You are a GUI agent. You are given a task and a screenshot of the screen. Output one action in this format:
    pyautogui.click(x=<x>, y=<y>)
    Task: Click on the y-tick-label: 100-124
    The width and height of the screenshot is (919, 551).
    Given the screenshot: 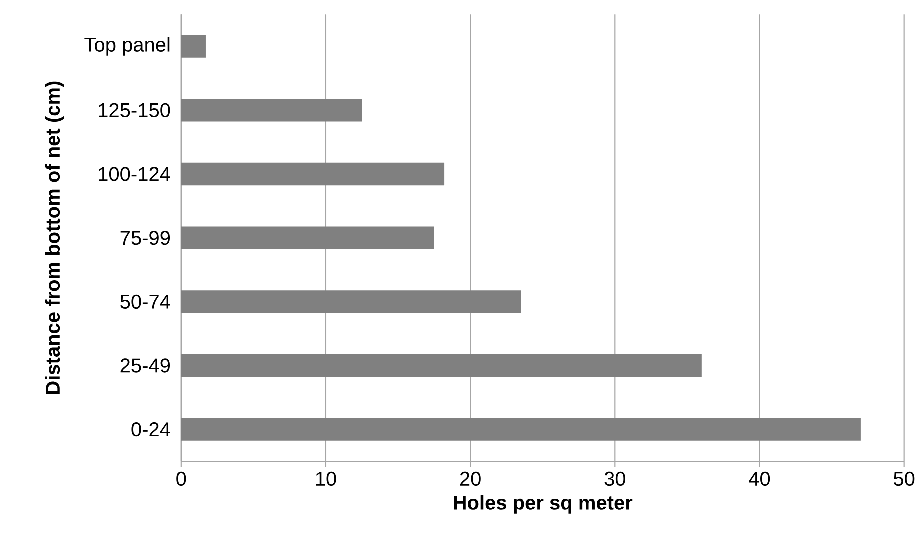 What is the action you would take?
    pyautogui.click(x=134, y=174)
    